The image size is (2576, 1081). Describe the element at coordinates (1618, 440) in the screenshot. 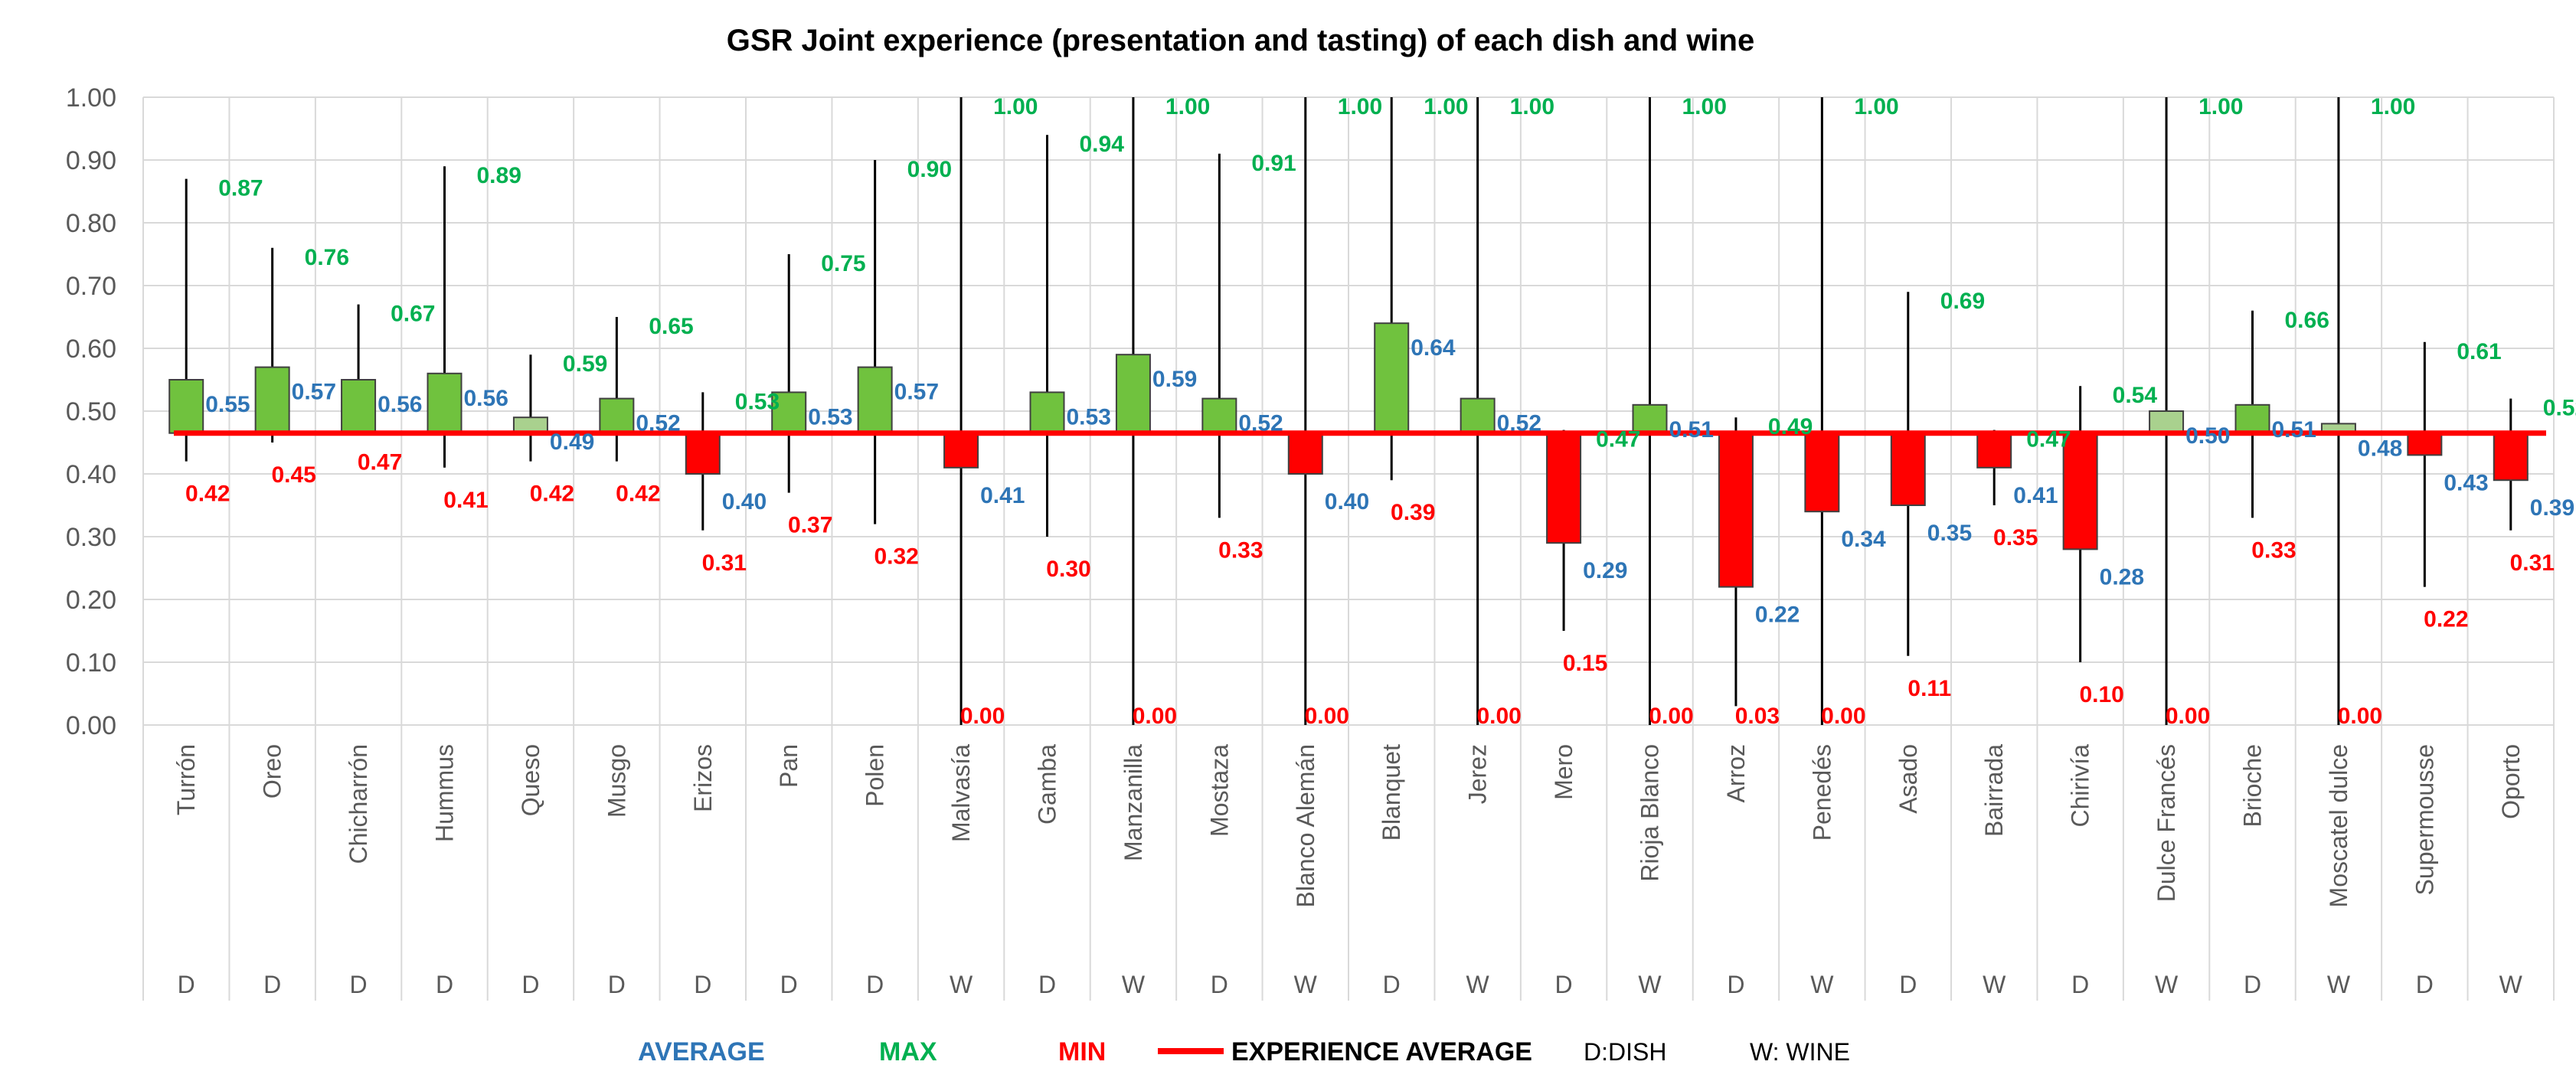

I see `max-label: 0.47` at that location.